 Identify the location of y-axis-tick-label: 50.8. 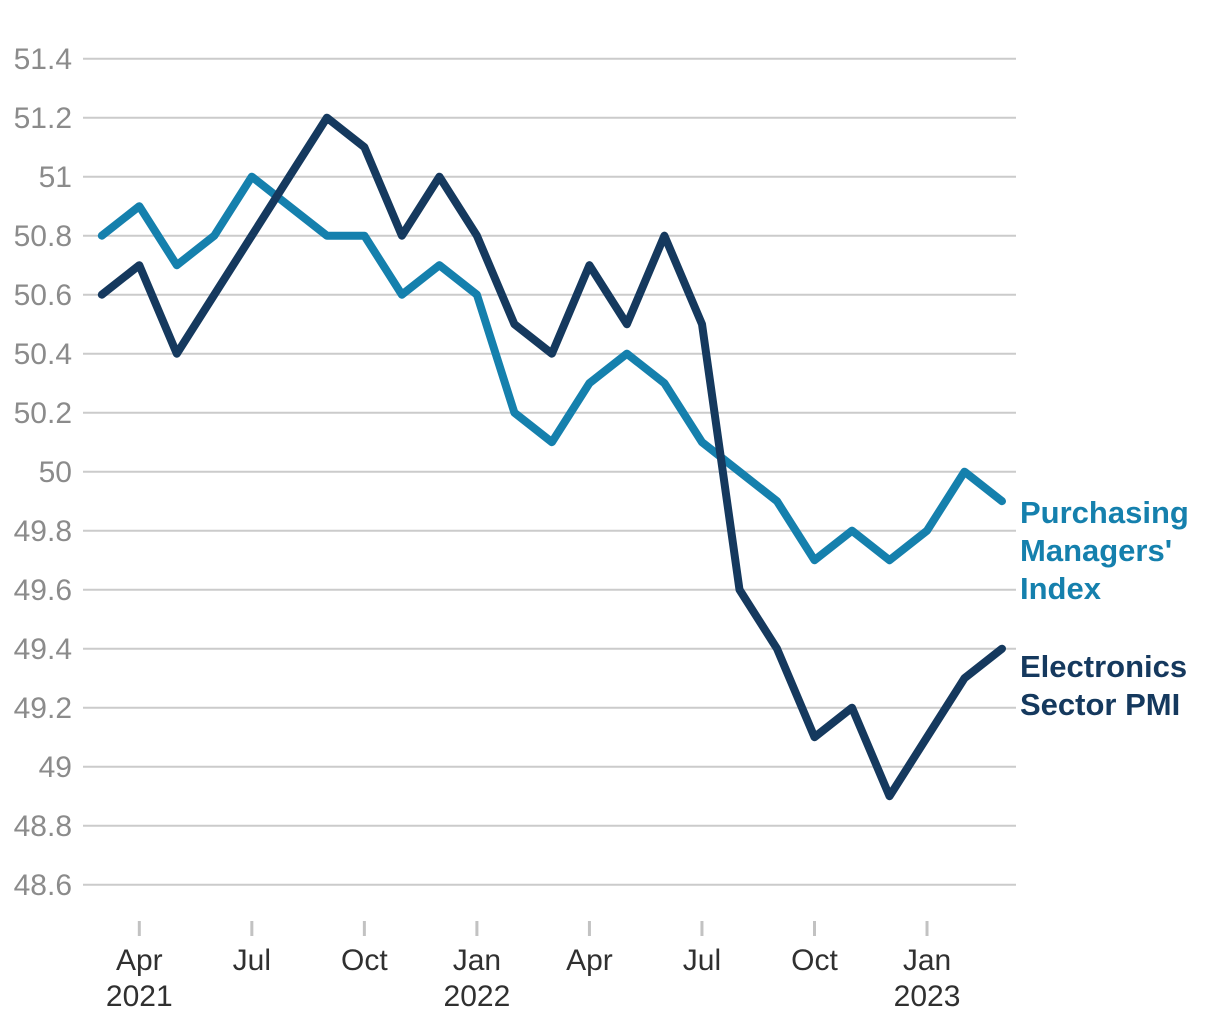
(43, 236).